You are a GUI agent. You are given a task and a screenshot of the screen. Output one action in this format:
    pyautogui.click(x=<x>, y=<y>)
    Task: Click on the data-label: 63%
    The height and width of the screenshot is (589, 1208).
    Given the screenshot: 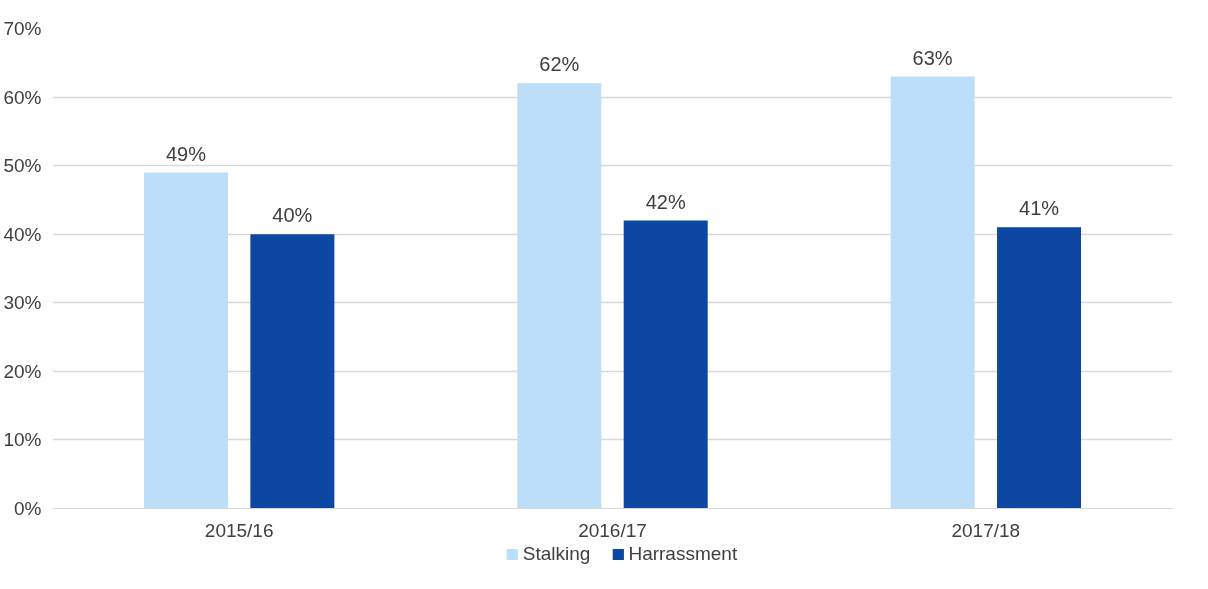 What is the action you would take?
    pyautogui.click(x=932, y=57)
    